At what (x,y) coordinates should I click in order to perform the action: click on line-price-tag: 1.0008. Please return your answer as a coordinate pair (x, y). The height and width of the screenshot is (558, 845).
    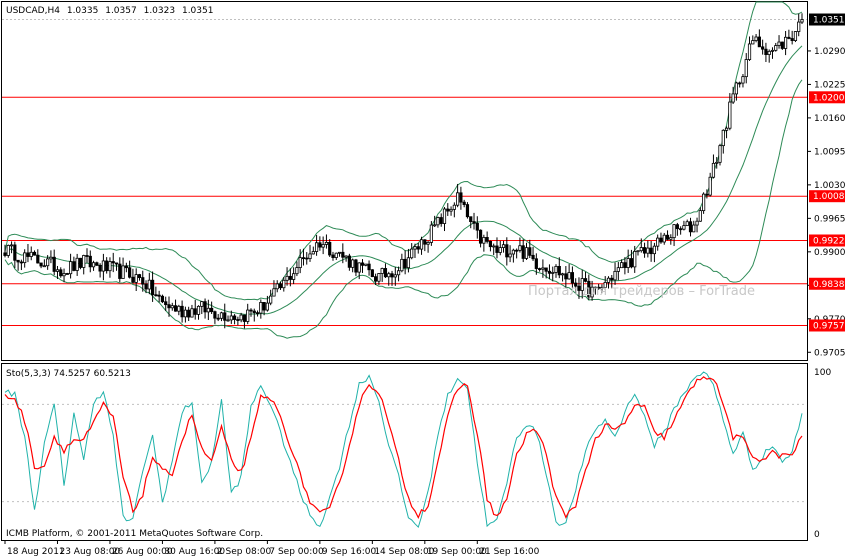
    Looking at the image, I should click on (827, 196).